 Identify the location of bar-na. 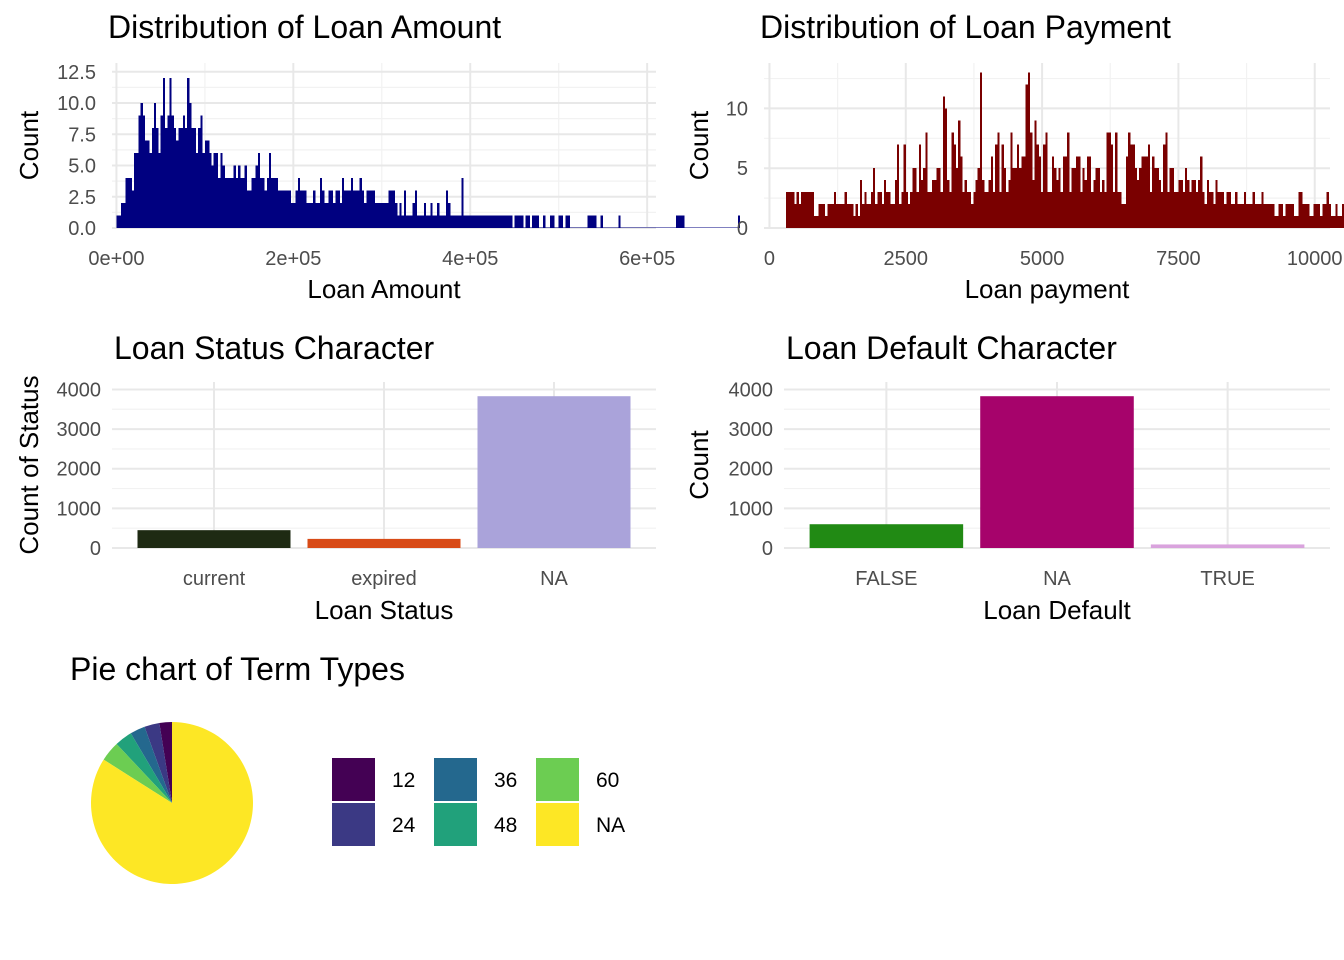
(554, 472).